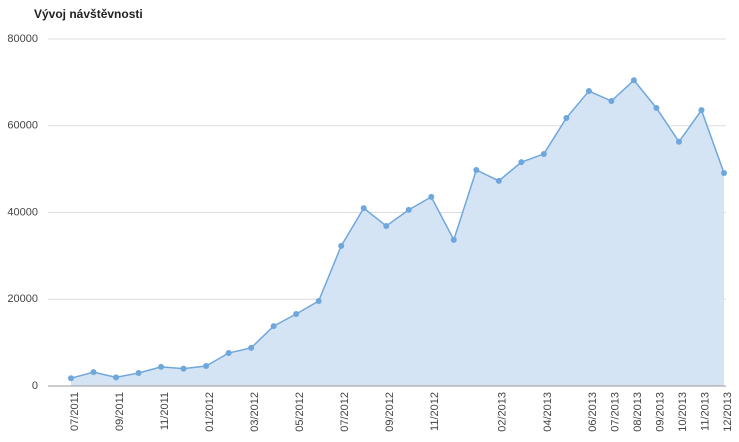 The image size is (739, 442). What do you see at coordinates (210, 412) in the screenshot?
I see `x-tick-label: 01/2012` at bounding box center [210, 412].